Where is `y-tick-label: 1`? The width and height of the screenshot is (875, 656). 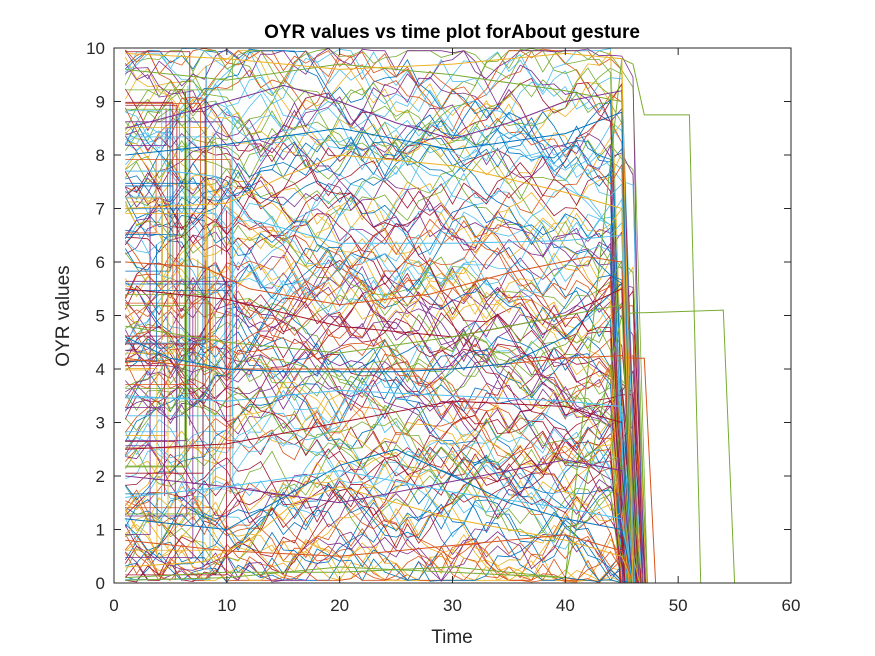
y-tick-label: 1 is located at coordinates (100, 530).